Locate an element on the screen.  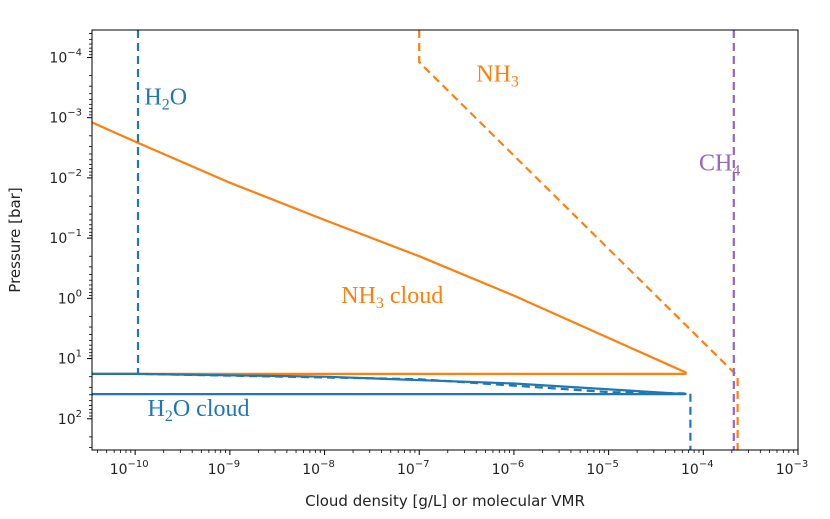
x-tick-label: 10⁻¹⁰ is located at coordinates (129, 468).